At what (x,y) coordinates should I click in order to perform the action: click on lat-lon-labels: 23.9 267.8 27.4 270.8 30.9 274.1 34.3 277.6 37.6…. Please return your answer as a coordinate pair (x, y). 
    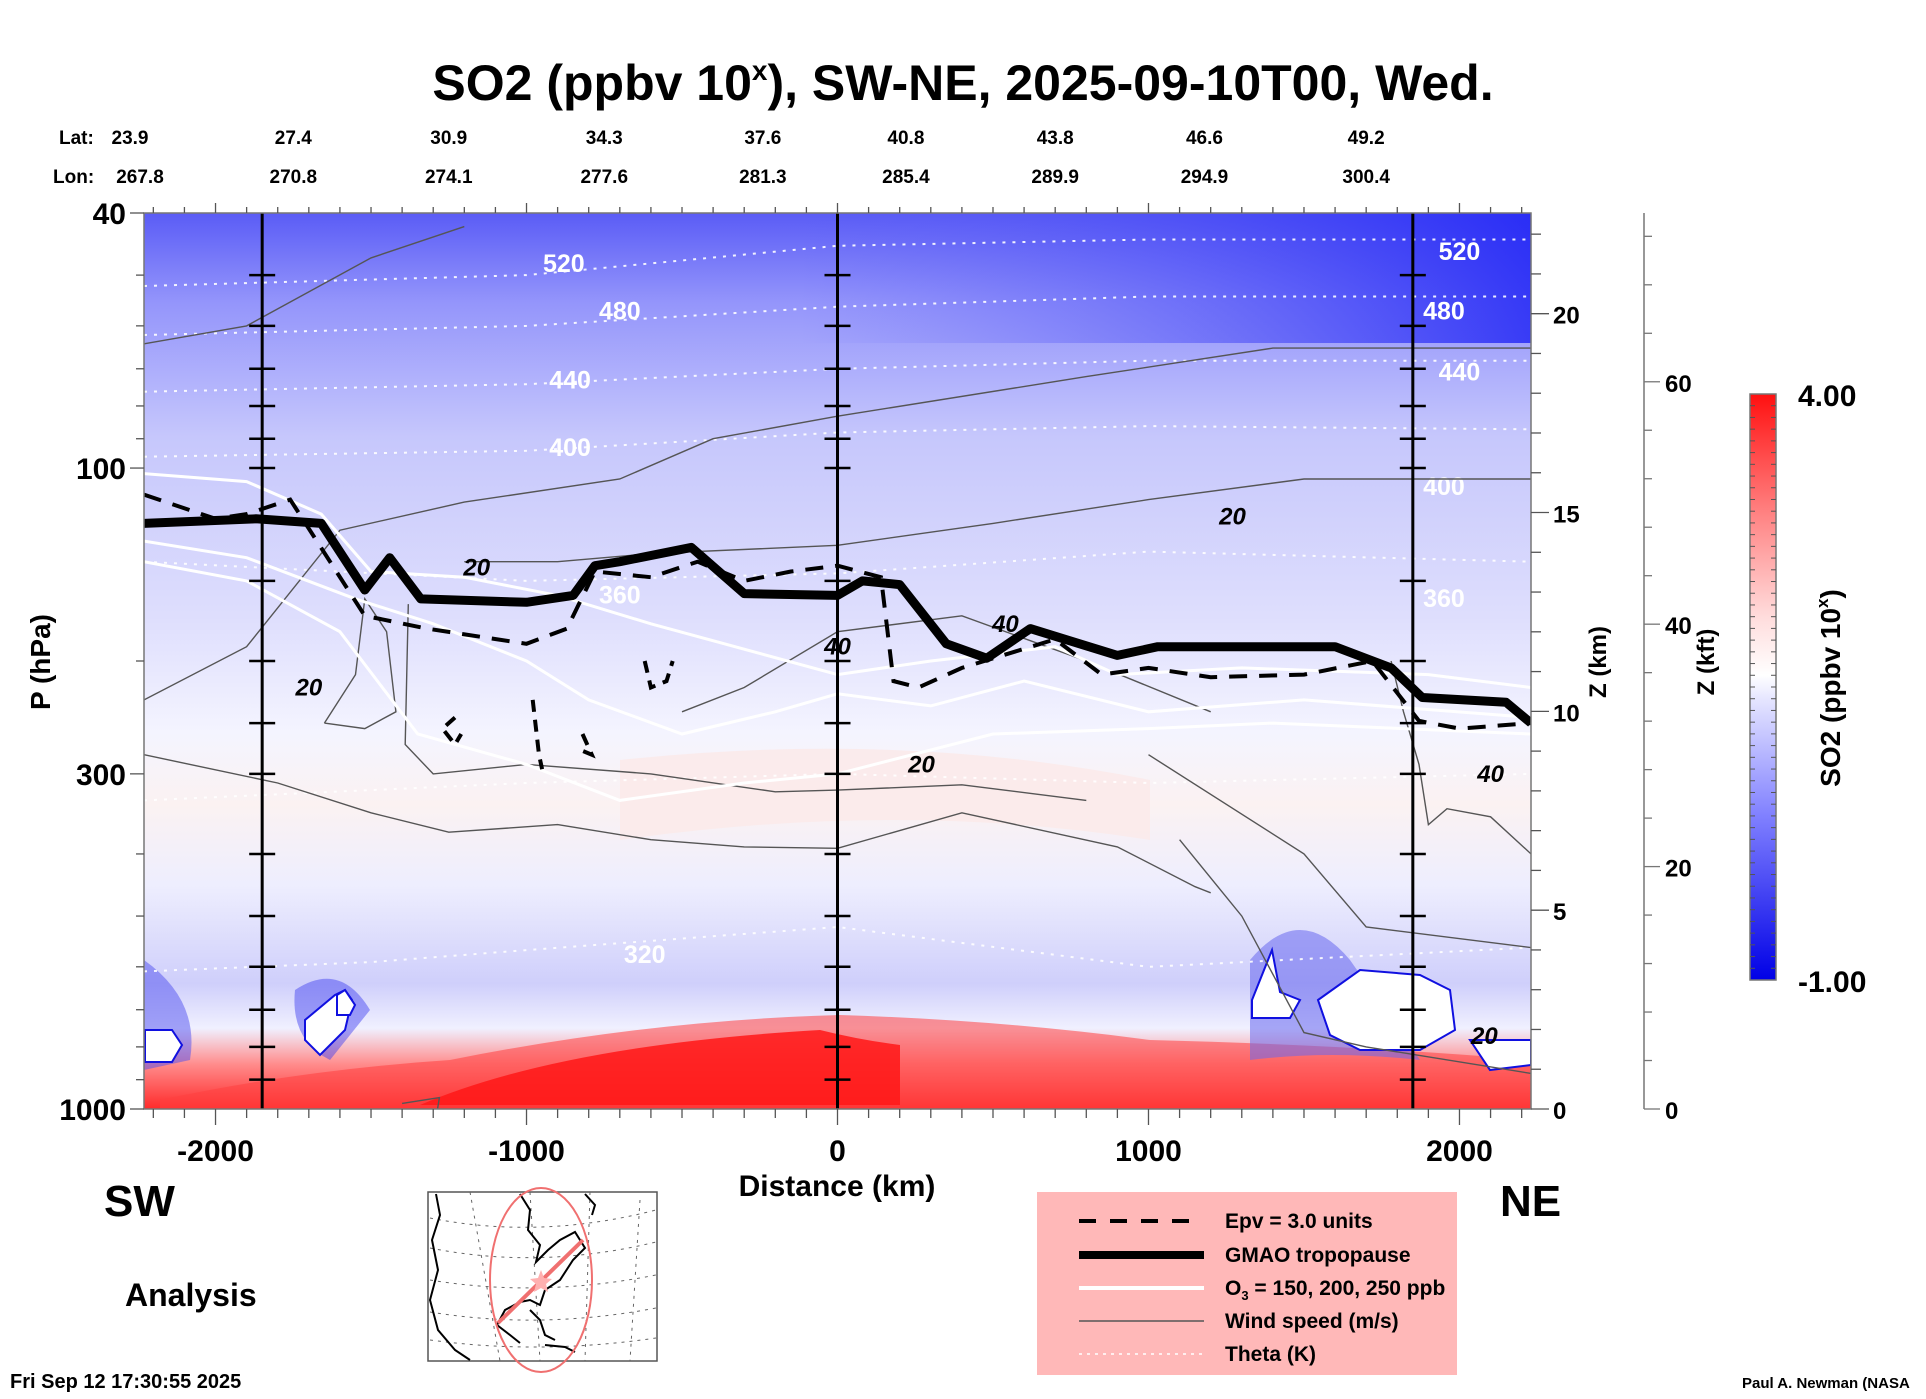
    Looking at the image, I should click on (751, 158).